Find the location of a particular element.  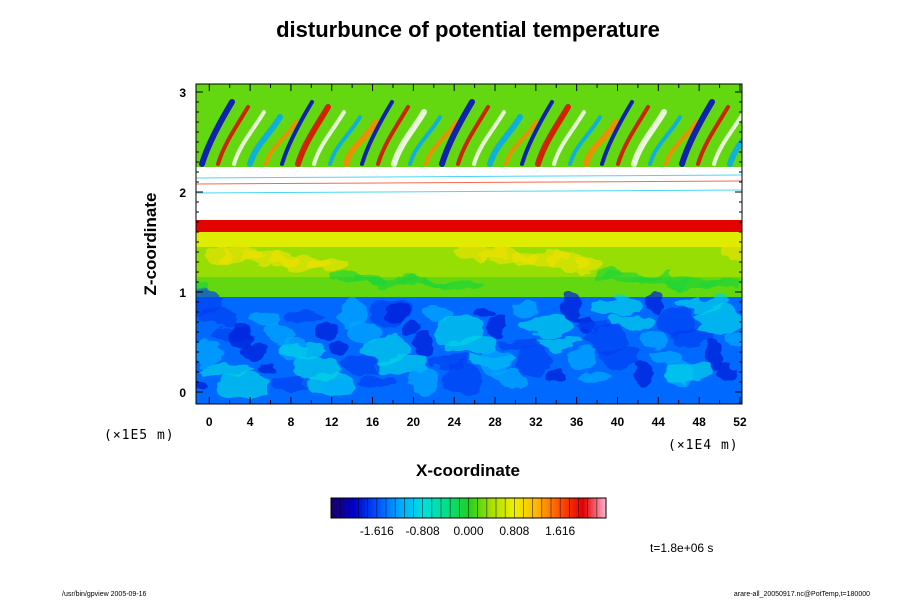

x-tick-label: 48 is located at coordinates (699, 422).